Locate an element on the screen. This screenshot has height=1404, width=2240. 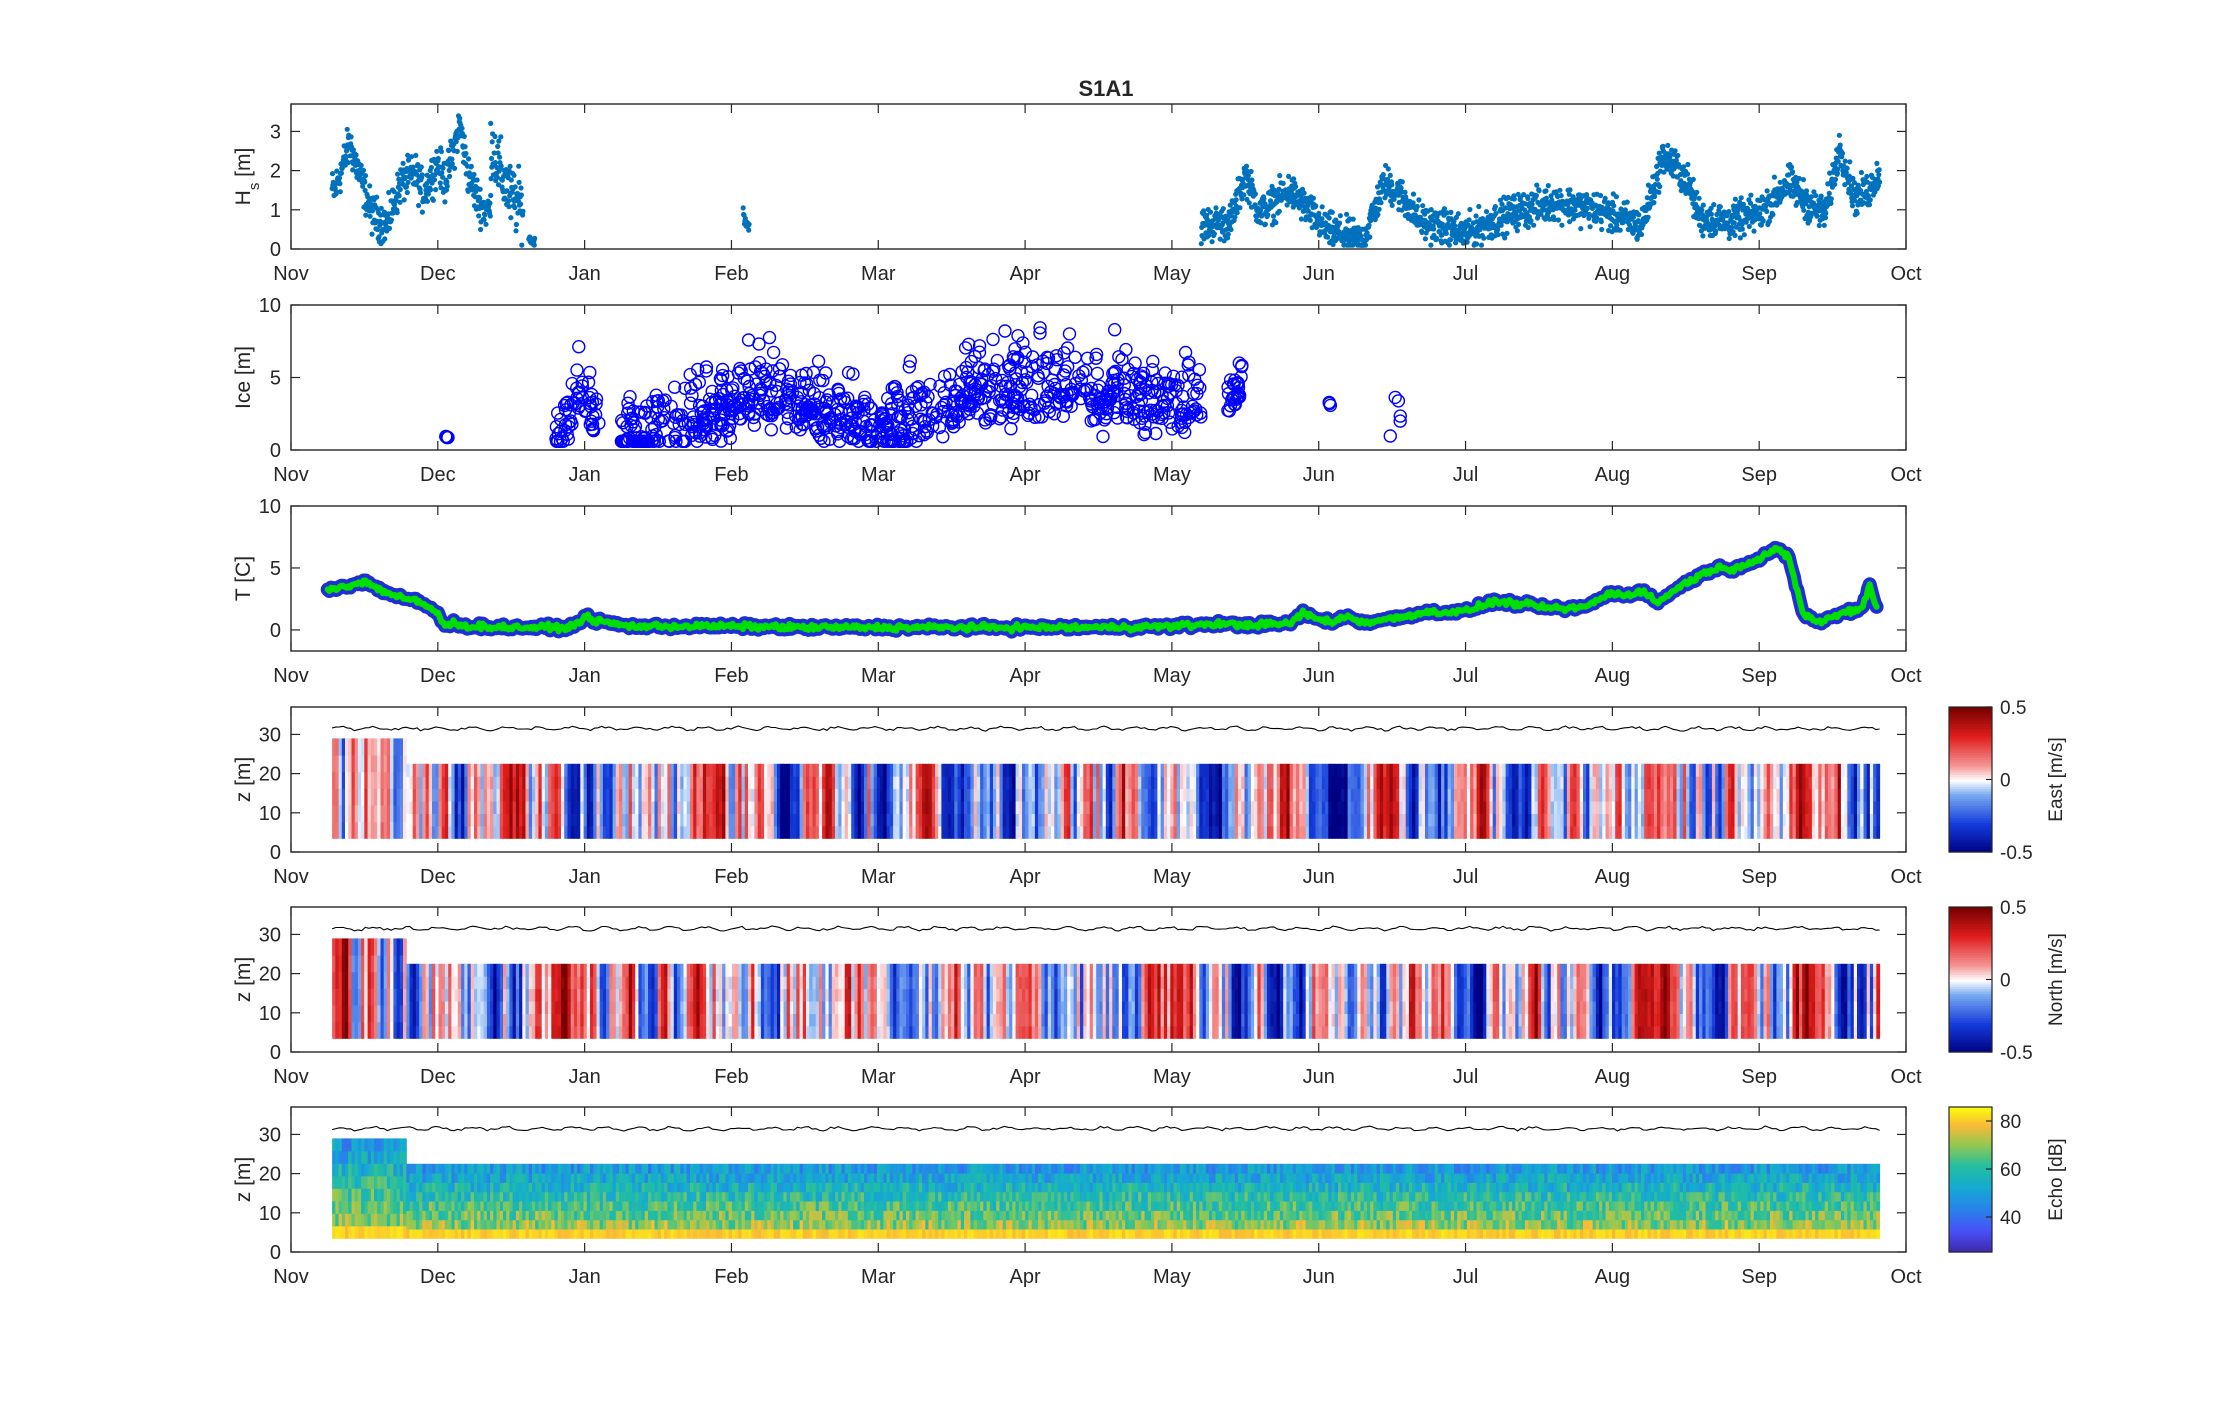
temp-xtick-label: Dec is located at coordinates (438, 676).